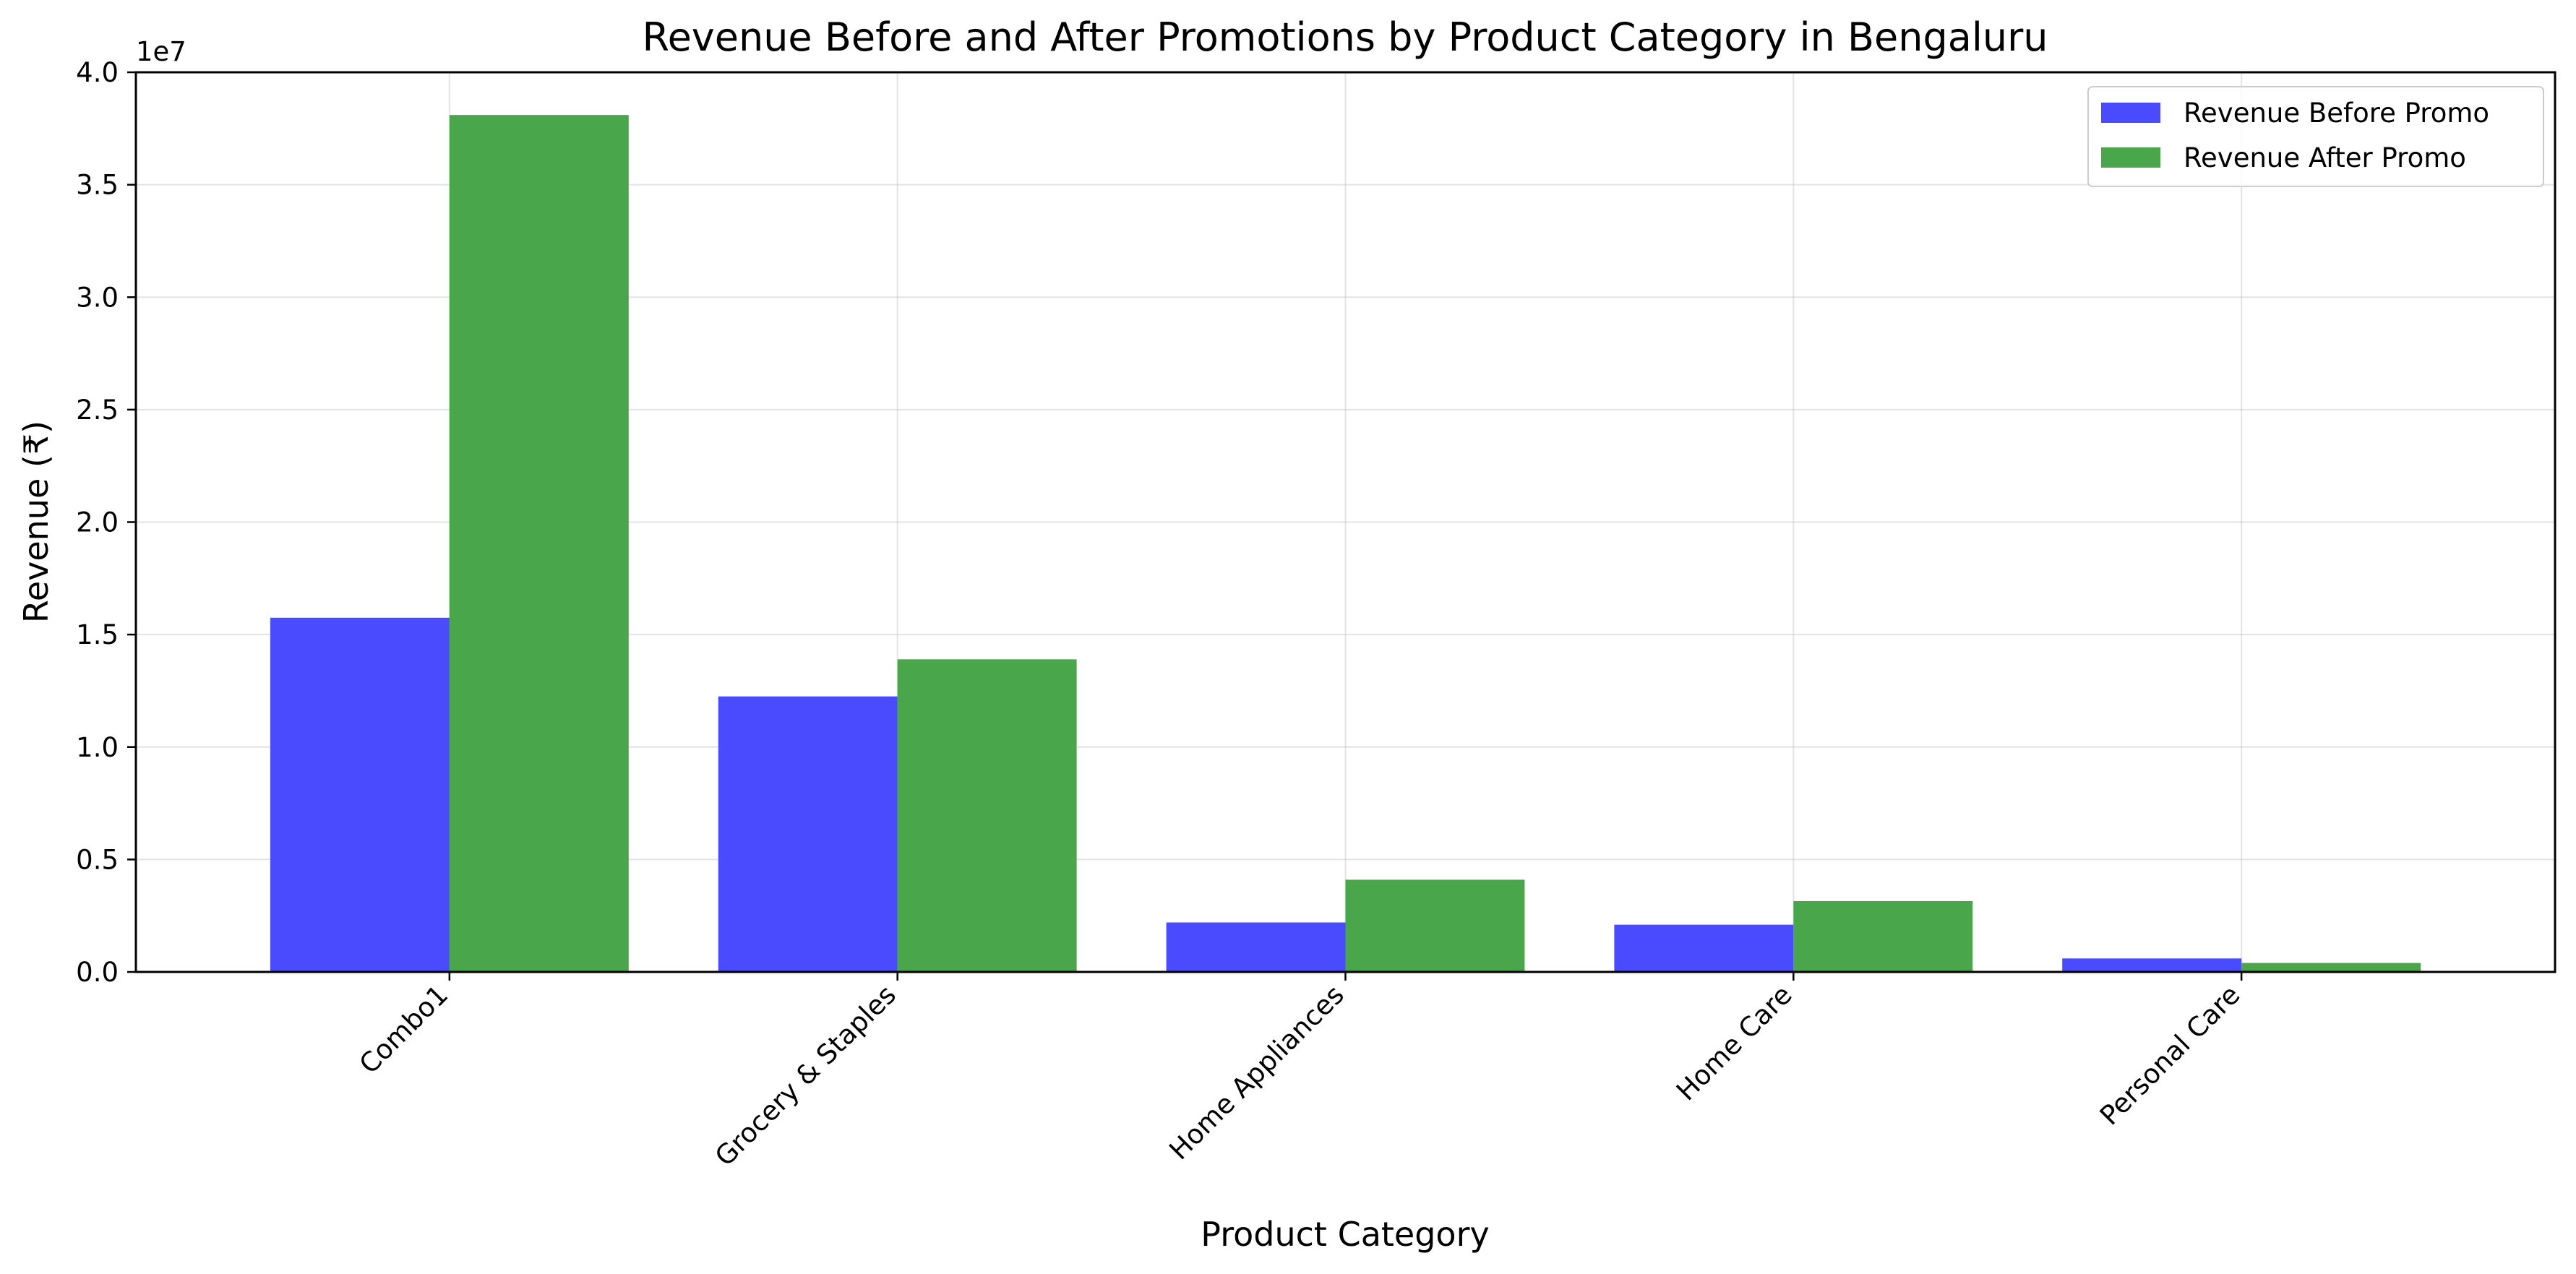 The width and height of the screenshot is (2576, 1274). I want to click on legend: Revenue Before Promo Revenue After Promo, so click(2316, 136).